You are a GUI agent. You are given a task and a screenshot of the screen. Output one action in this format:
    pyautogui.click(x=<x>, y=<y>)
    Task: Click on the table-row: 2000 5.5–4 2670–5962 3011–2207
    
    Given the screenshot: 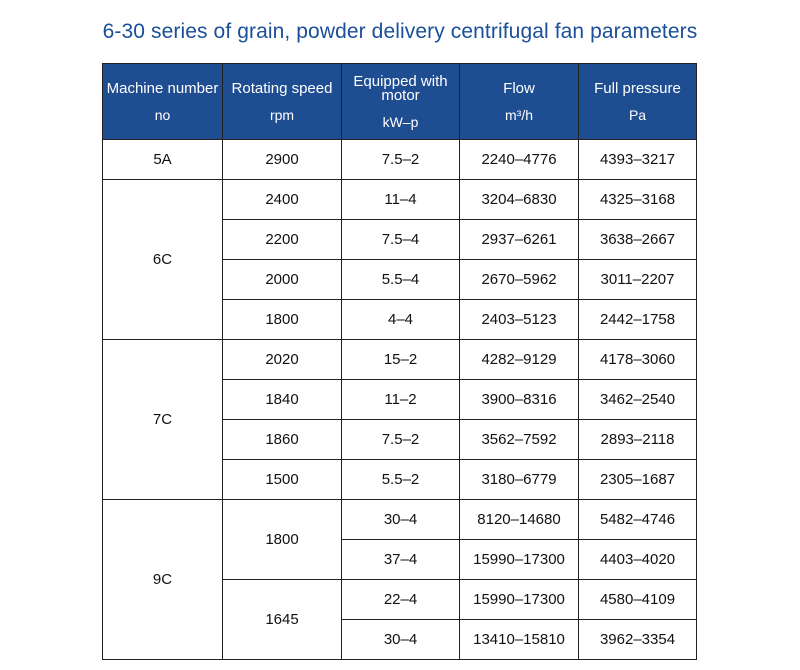 What is the action you would take?
    pyautogui.click(x=400, y=279)
    